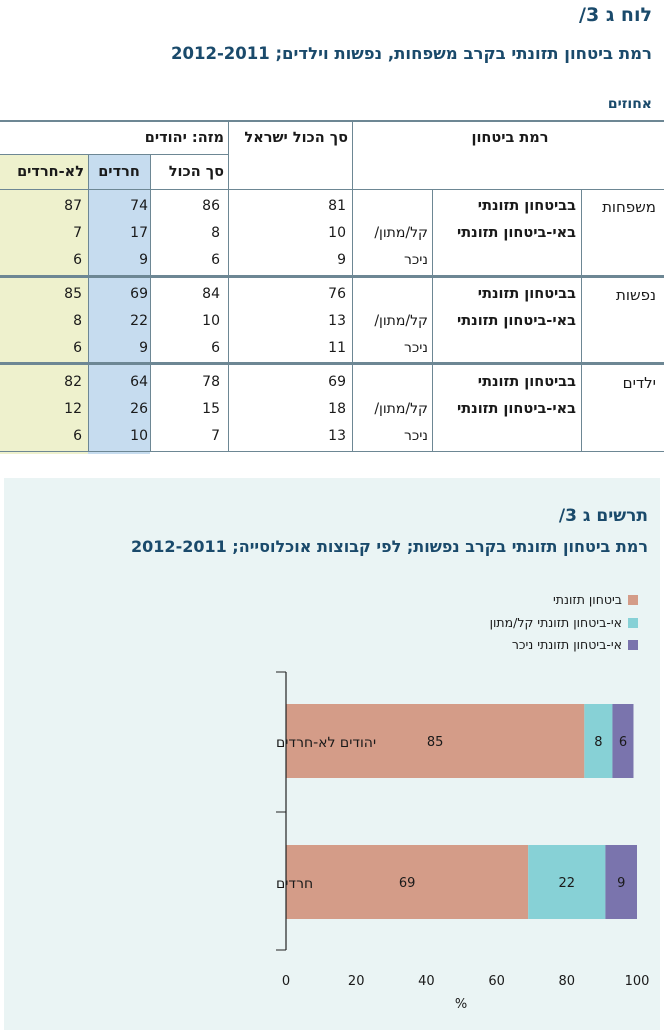  Describe the element at coordinates (615, 15) in the screenshot. I see `table-title: לוח ג 3/` at that location.